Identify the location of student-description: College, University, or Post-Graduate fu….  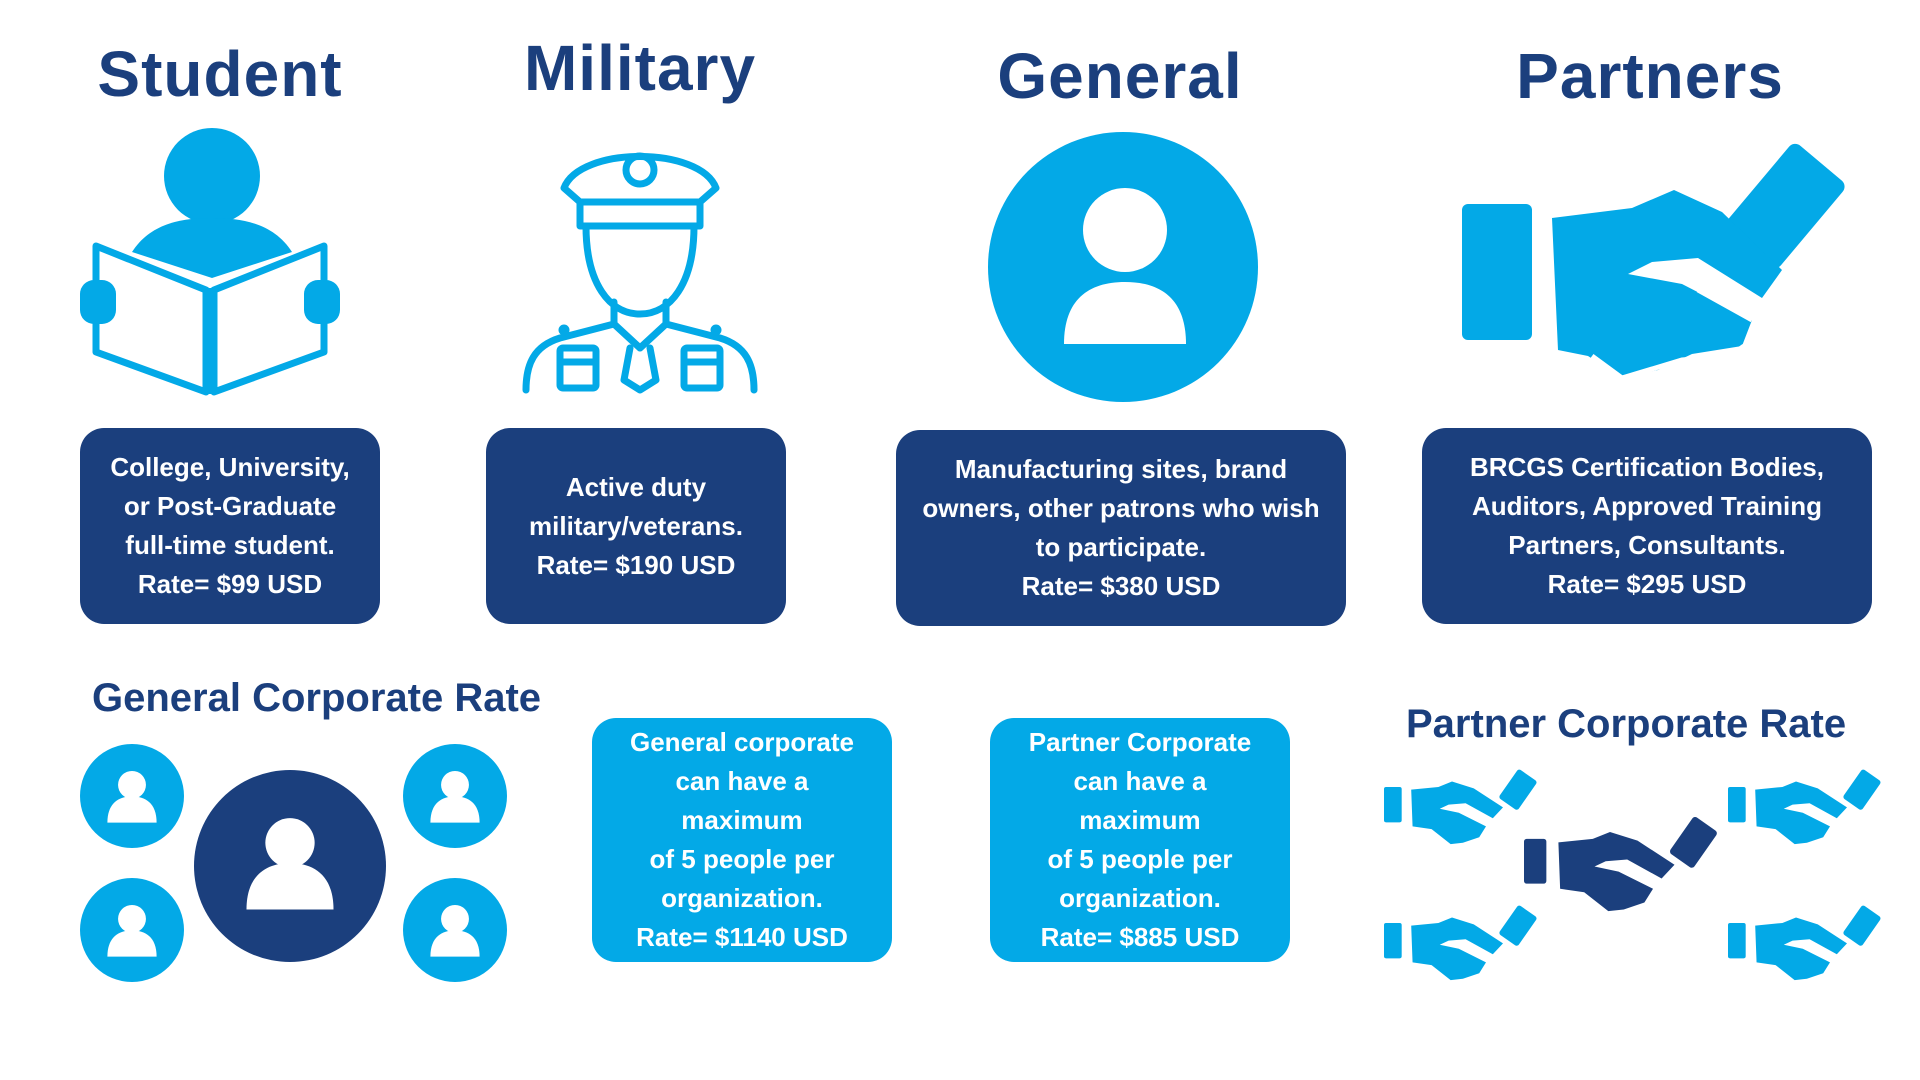
(230, 506).